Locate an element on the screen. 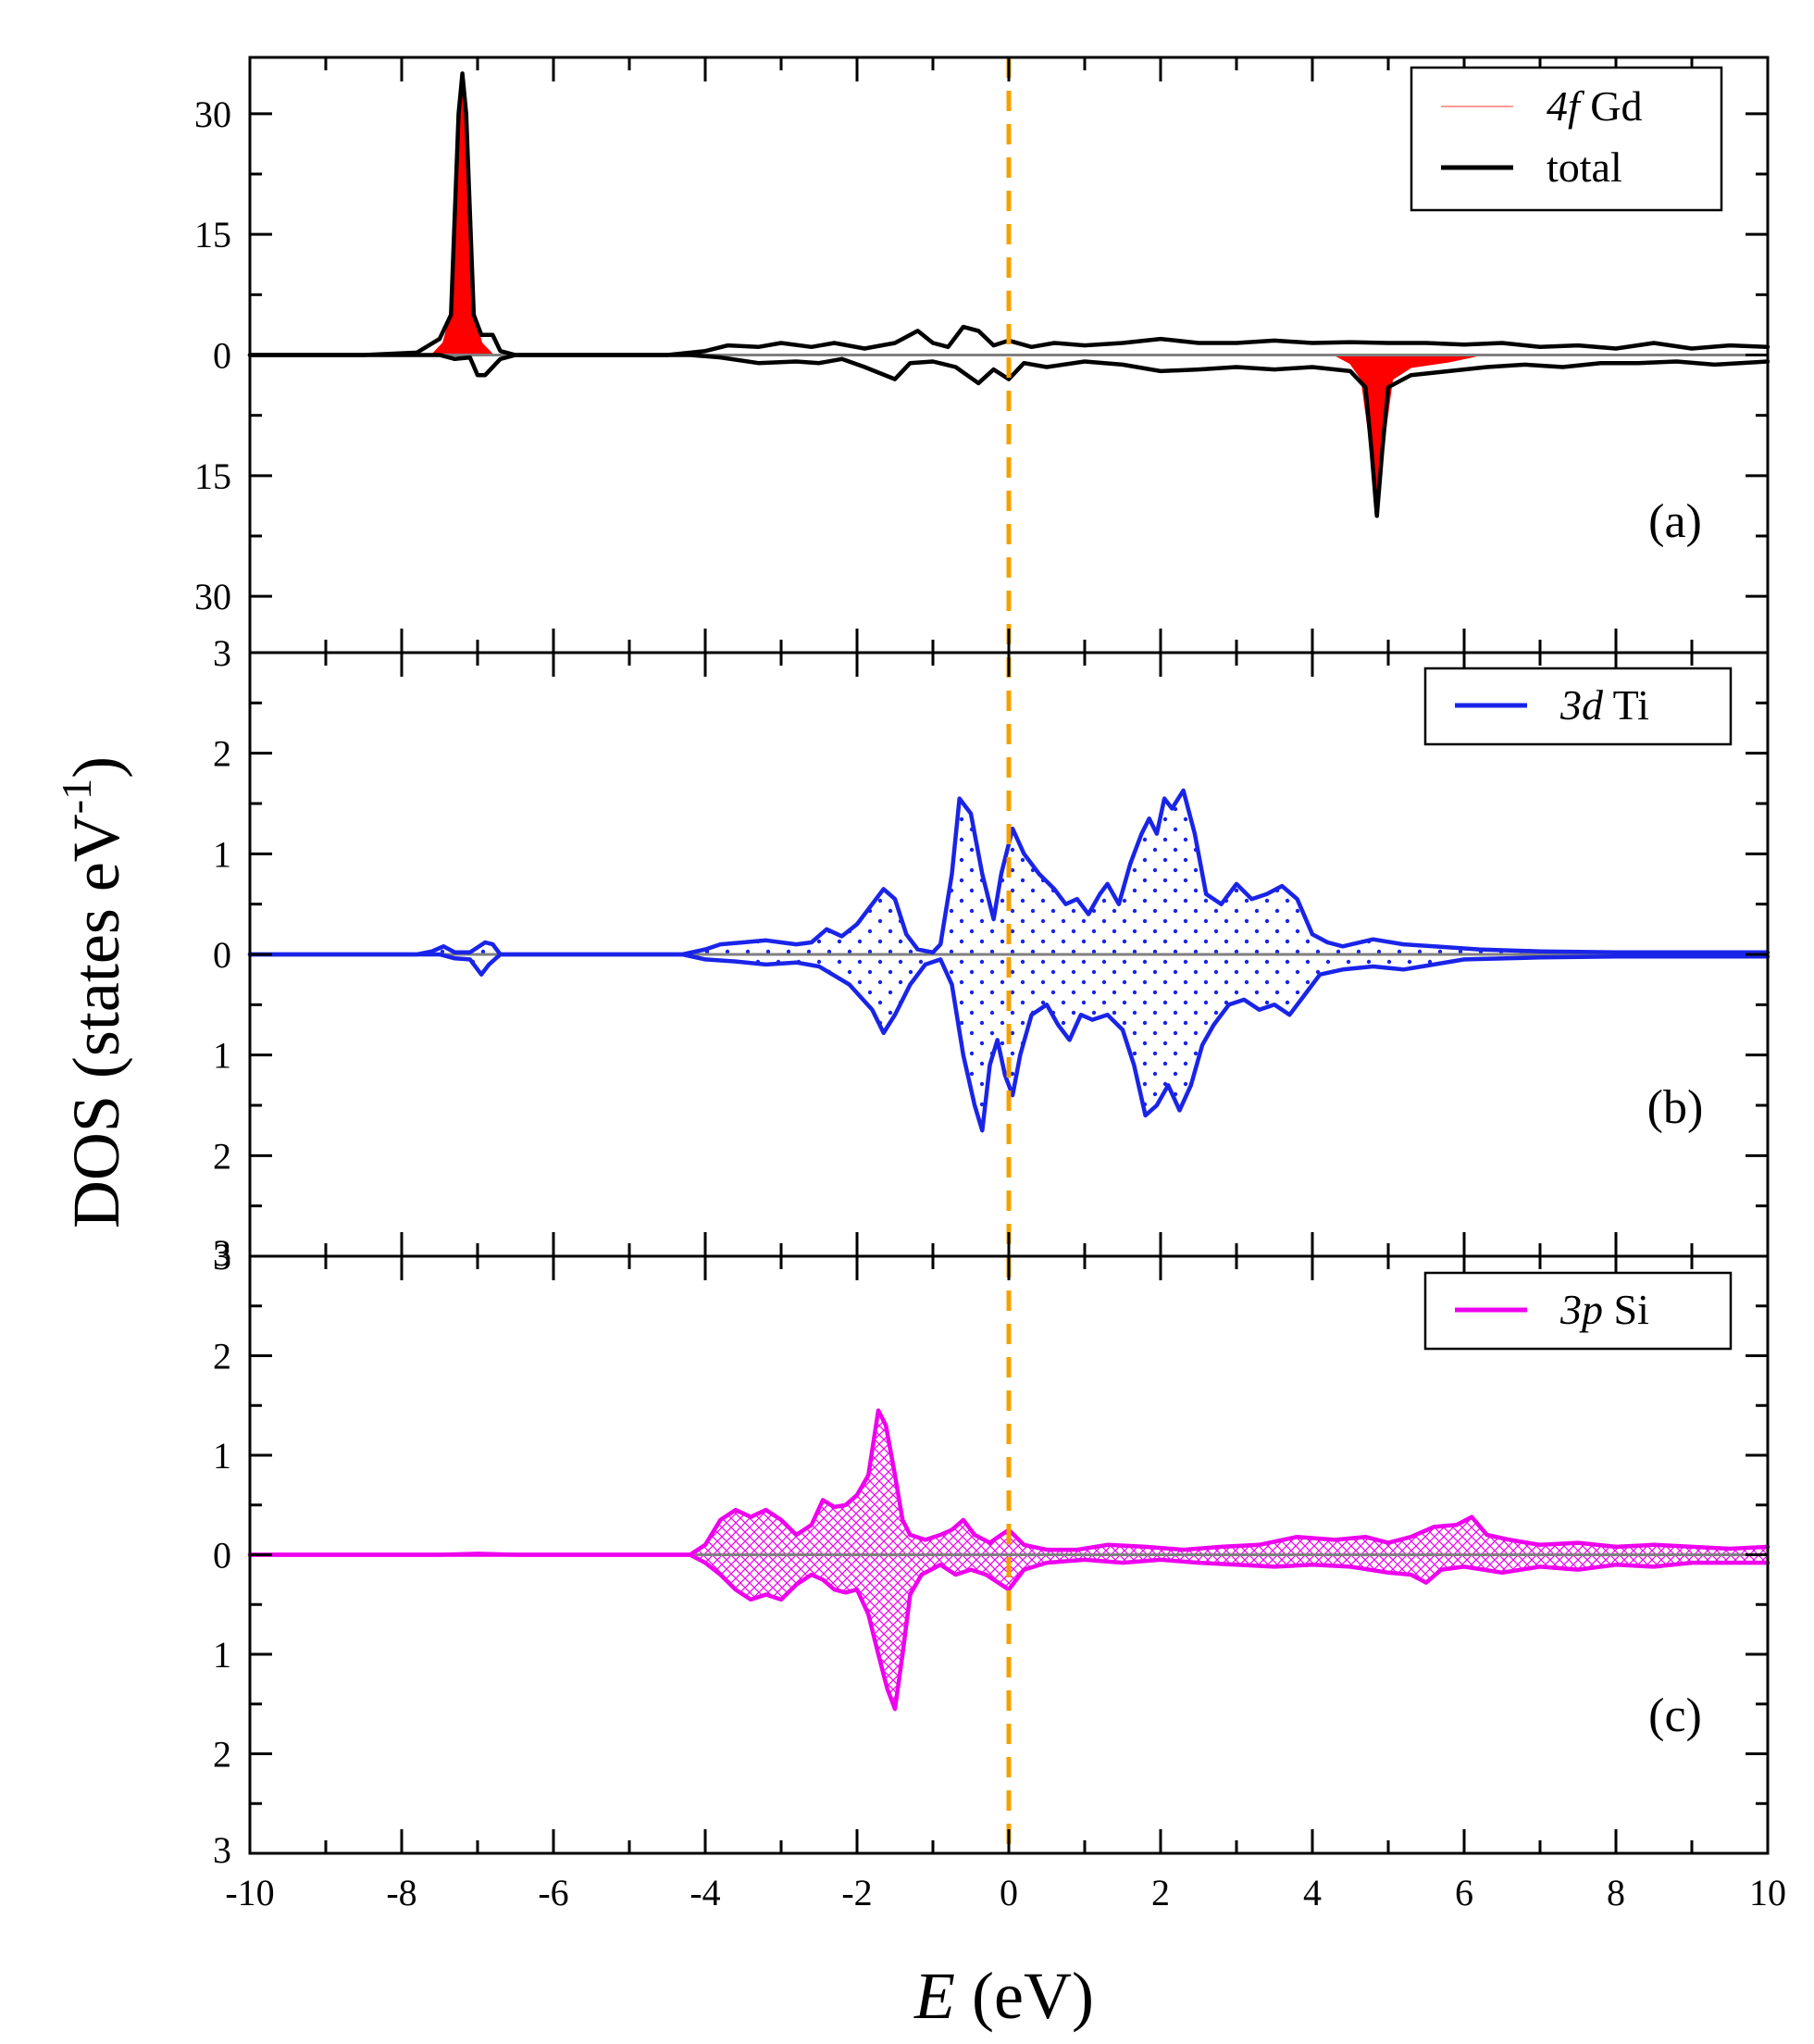  y-tick-label-c-2: 1 is located at coordinates (222, 1456).